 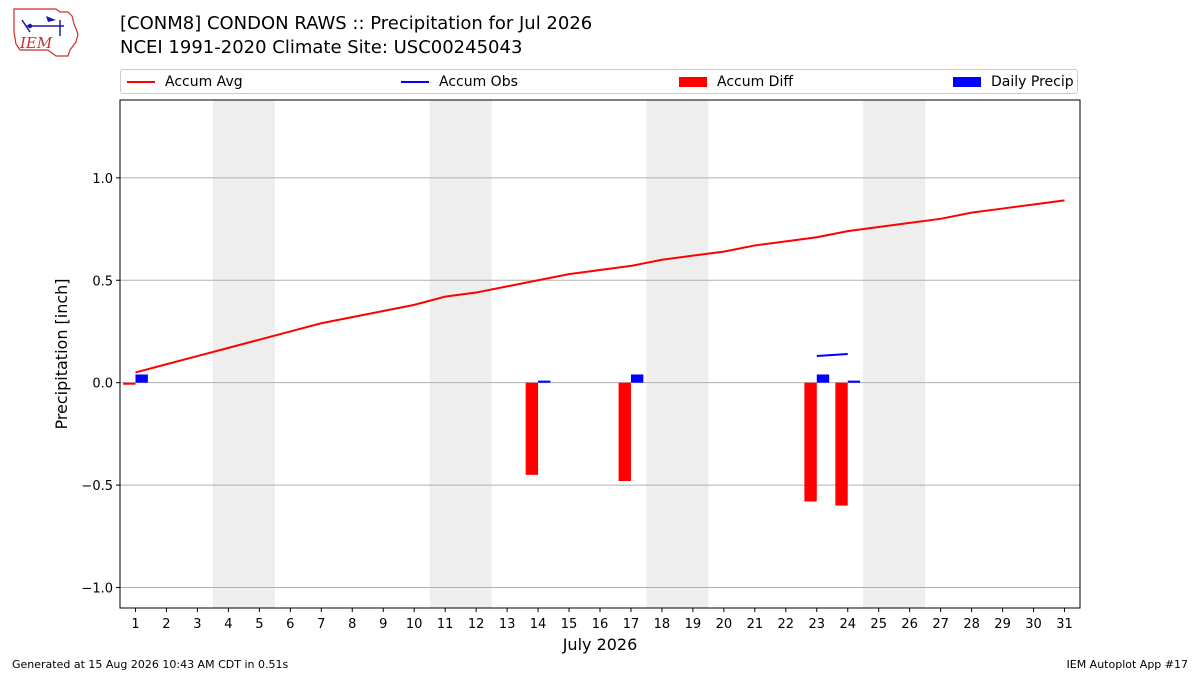 I want to click on legend-item-daily-precip: Daily Precip, so click(x=1013, y=81).